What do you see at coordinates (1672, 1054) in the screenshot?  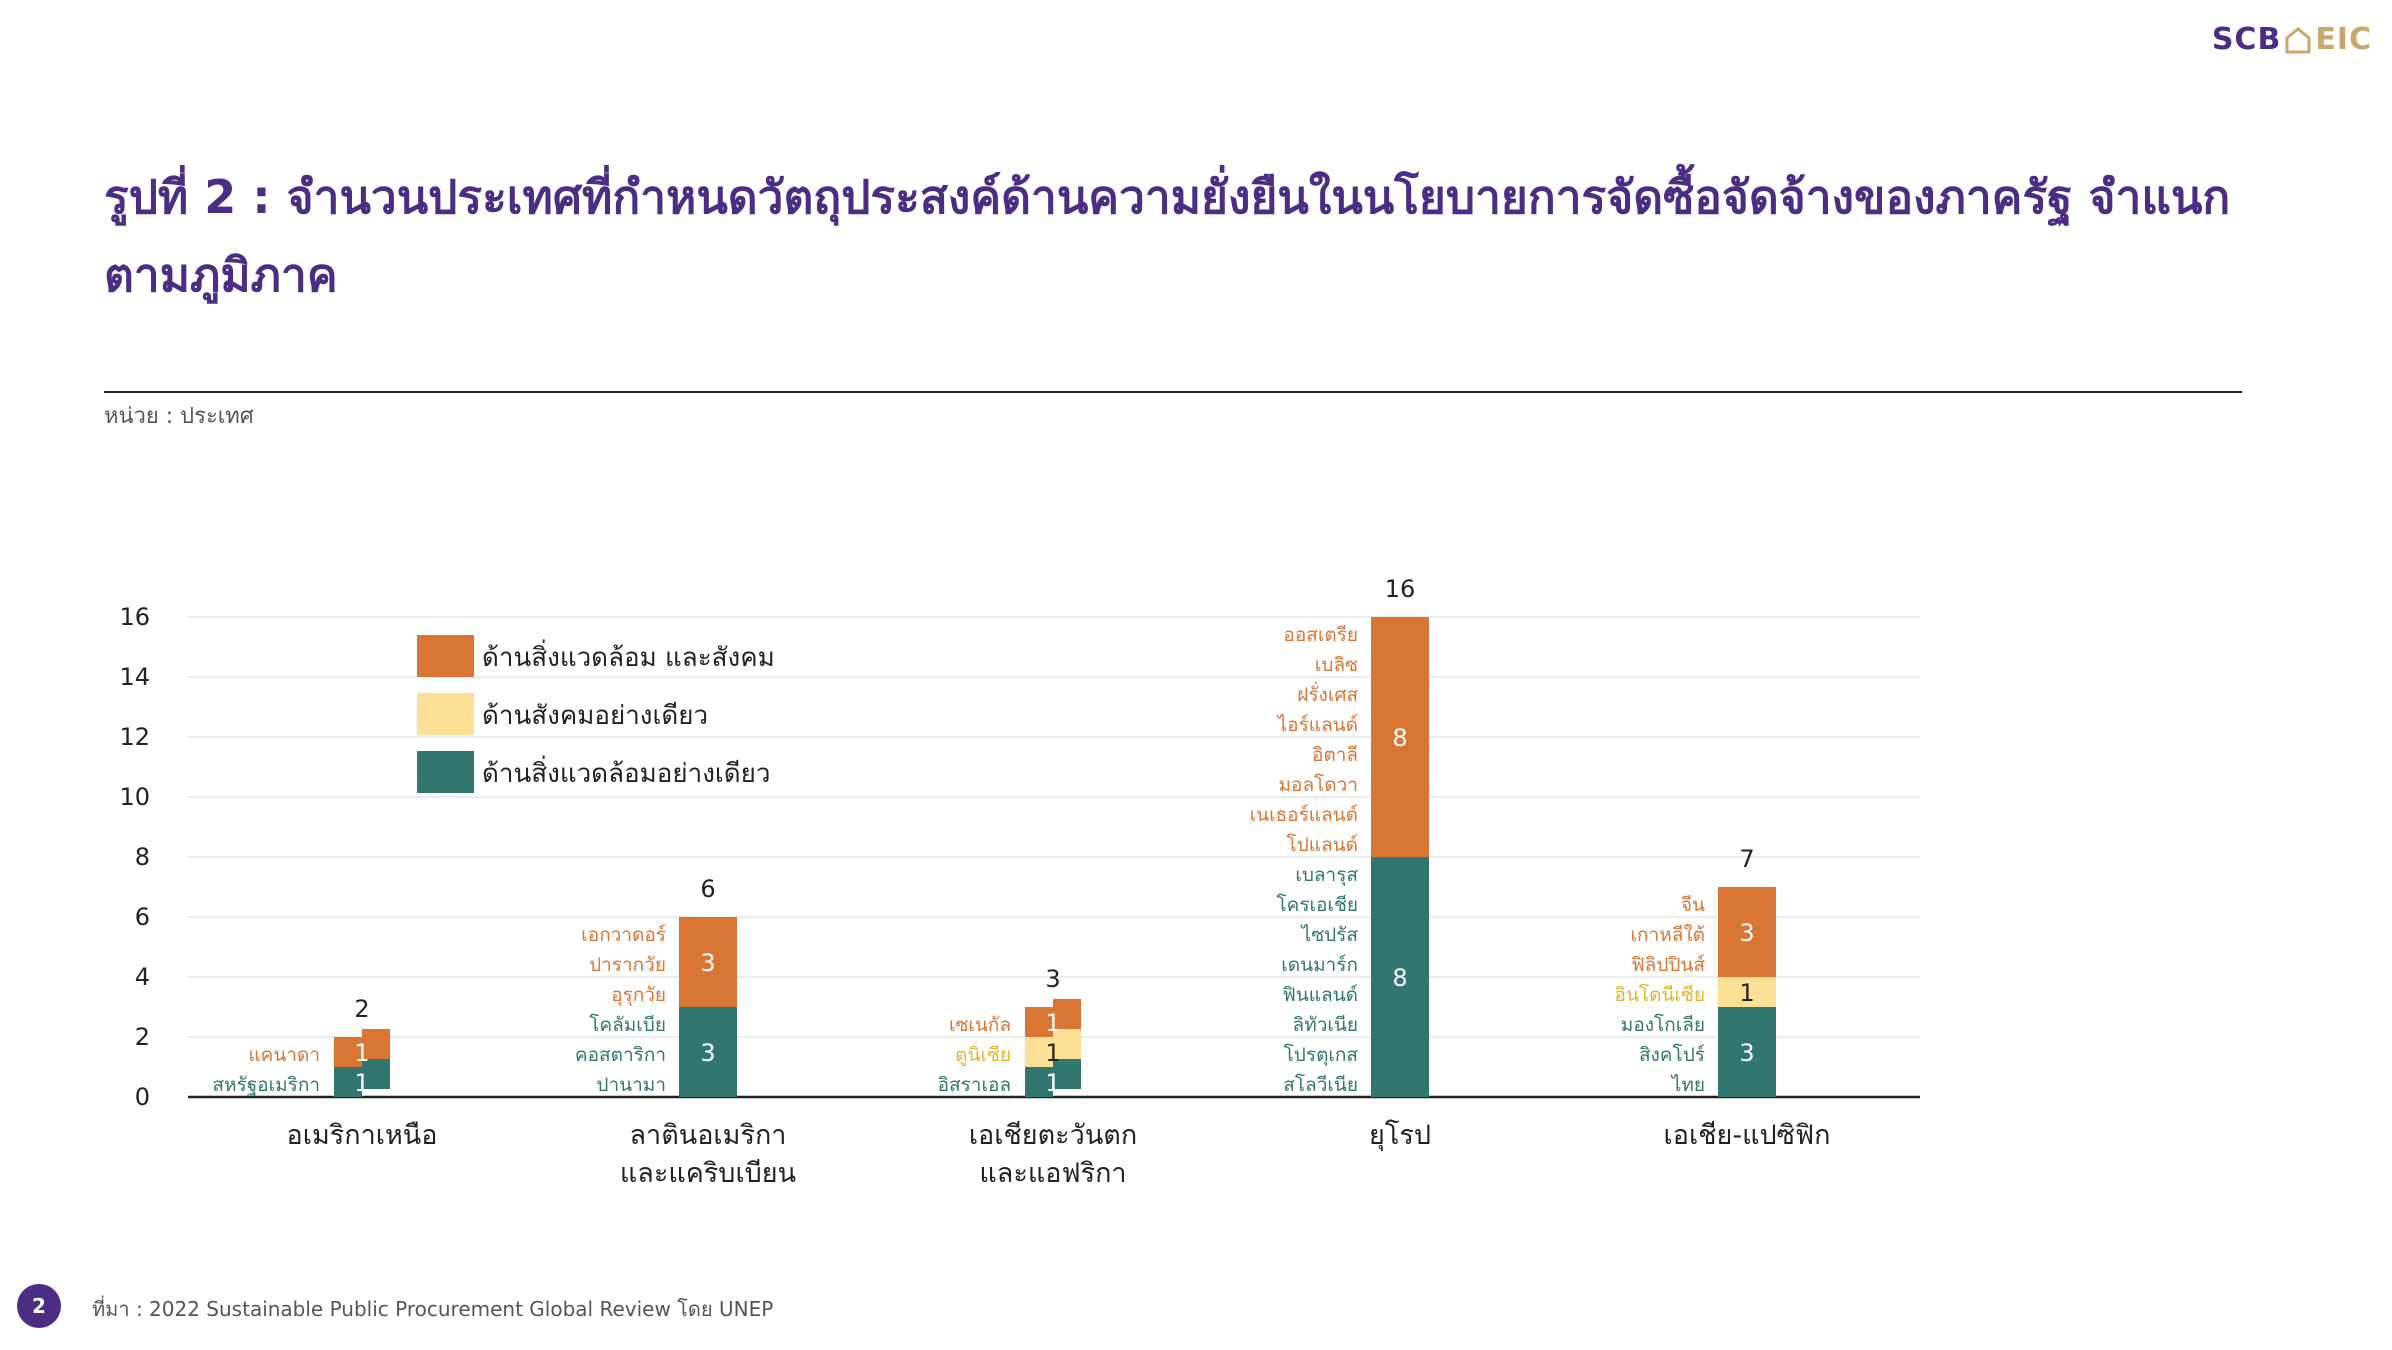 I see `country-label: สิงคโปร์` at bounding box center [1672, 1054].